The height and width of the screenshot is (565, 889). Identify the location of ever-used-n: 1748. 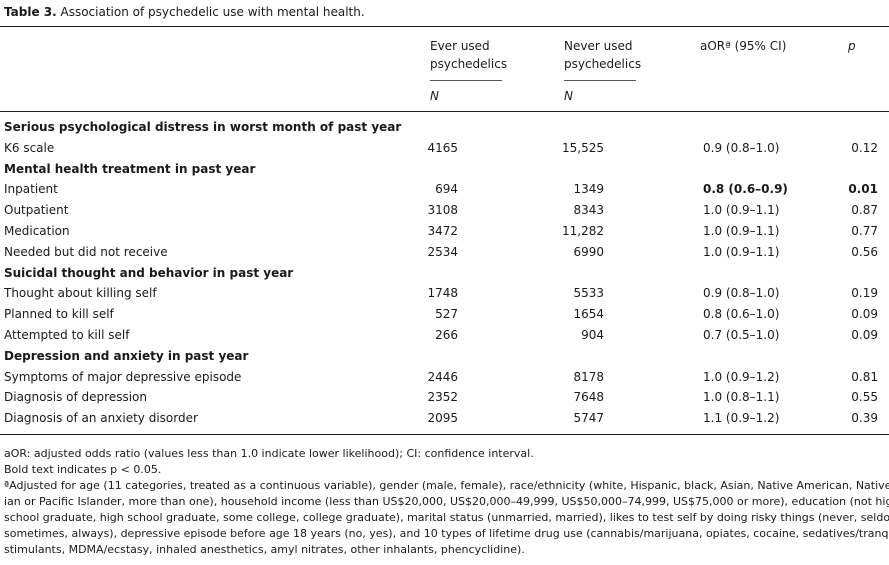
(442, 293).